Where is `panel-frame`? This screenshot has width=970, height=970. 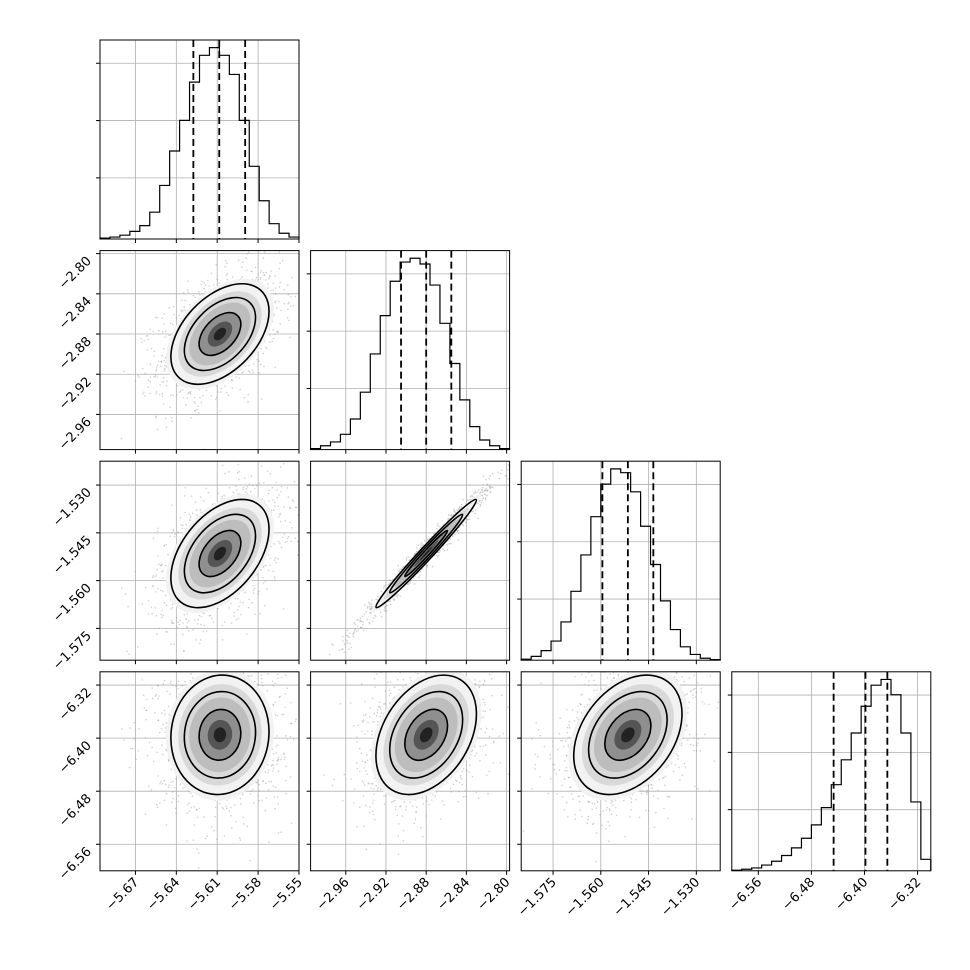 panel-frame is located at coordinates (410, 350).